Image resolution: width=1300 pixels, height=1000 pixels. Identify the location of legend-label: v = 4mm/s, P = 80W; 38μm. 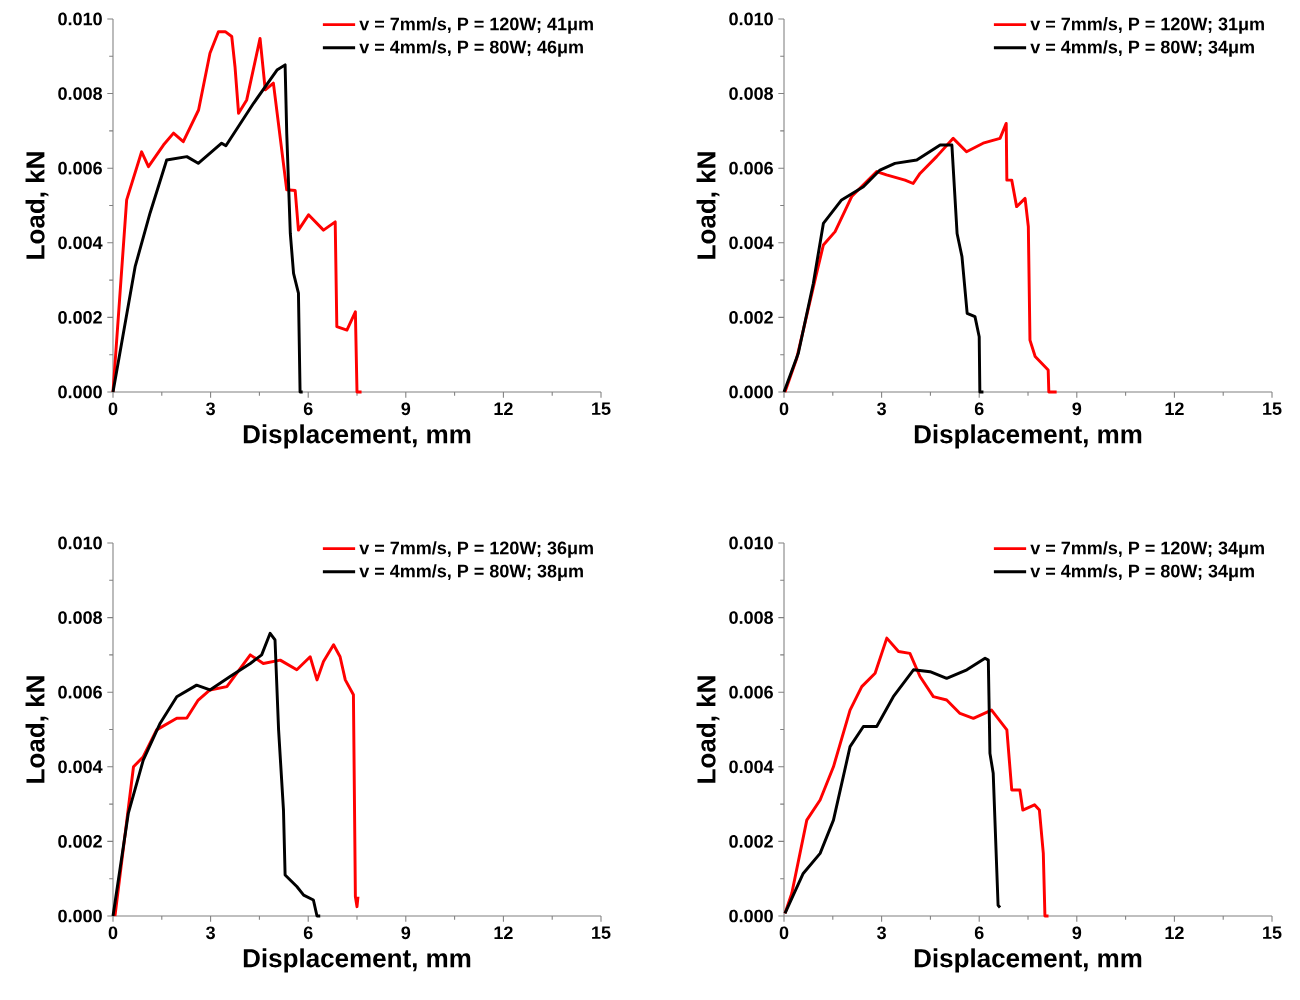
(471, 572).